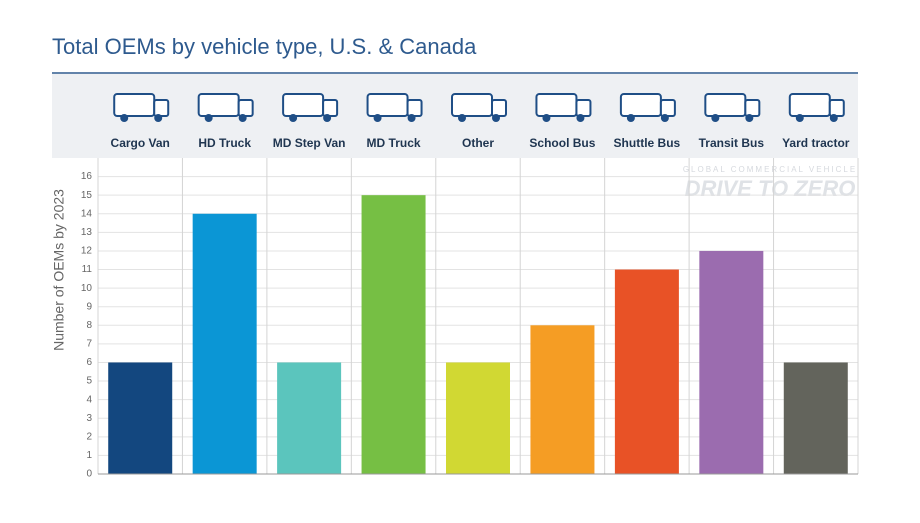 The image size is (920, 523). I want to click on x-tick-label: School Bus, so click(562, 143).